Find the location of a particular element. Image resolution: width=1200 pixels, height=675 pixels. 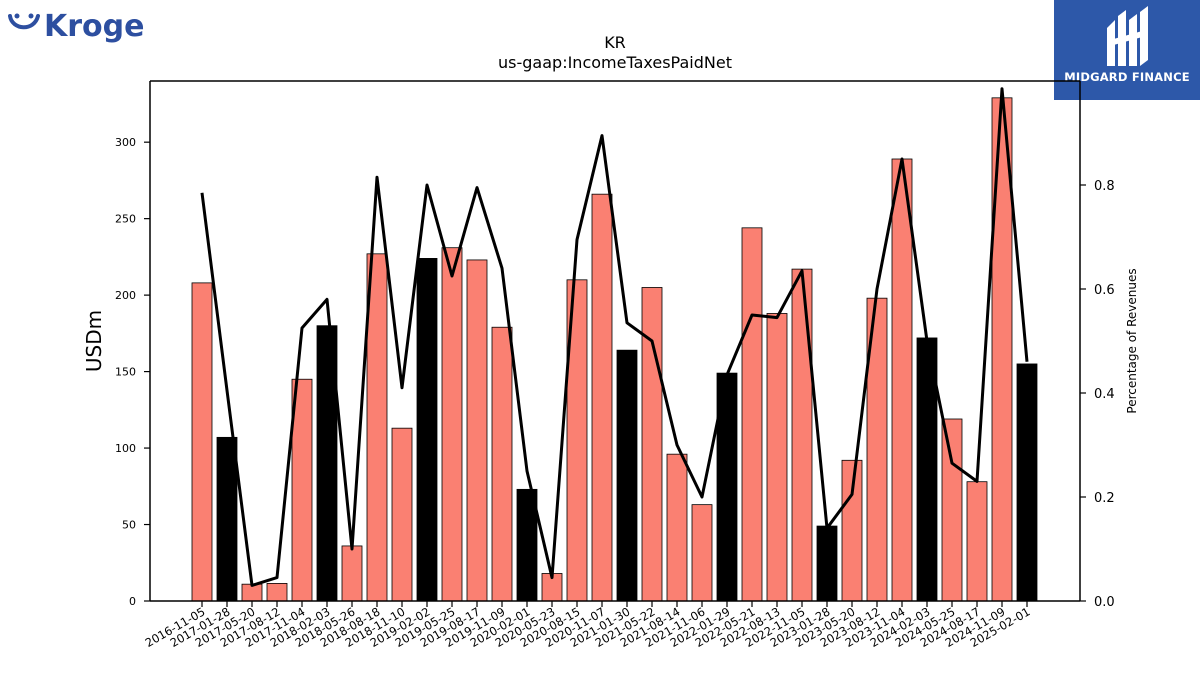

midgard-emblem-icon is located at coordinates (1127, 36).